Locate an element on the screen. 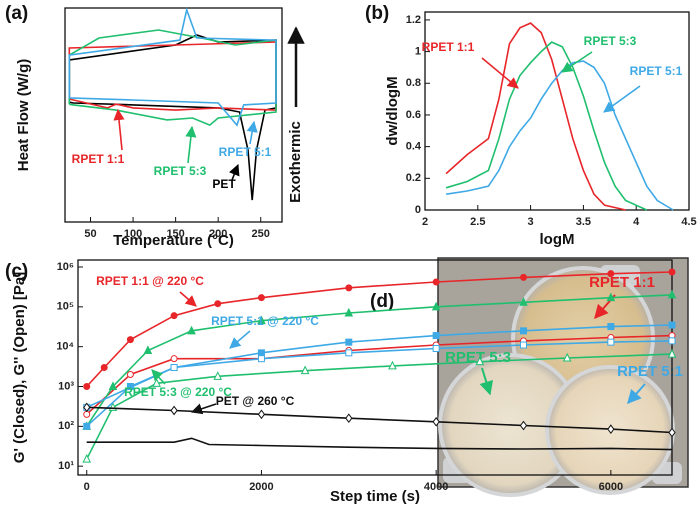  annotation: RPET 1:1 @ 220 °C is located at coordinates (150, 281).